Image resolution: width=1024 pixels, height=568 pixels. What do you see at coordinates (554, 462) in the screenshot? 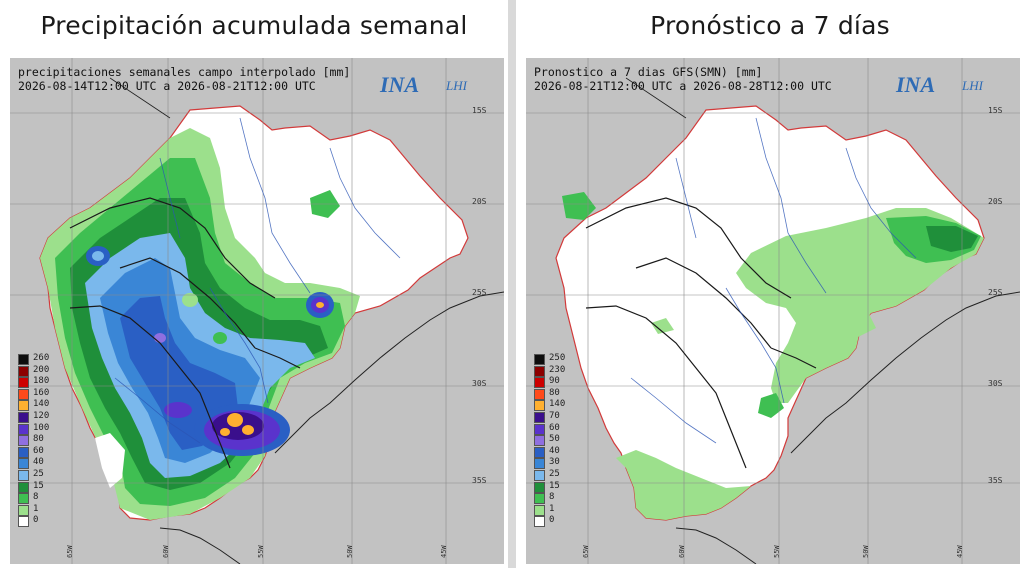
I see `legend-label: 30` at bounding box center [554, 462].